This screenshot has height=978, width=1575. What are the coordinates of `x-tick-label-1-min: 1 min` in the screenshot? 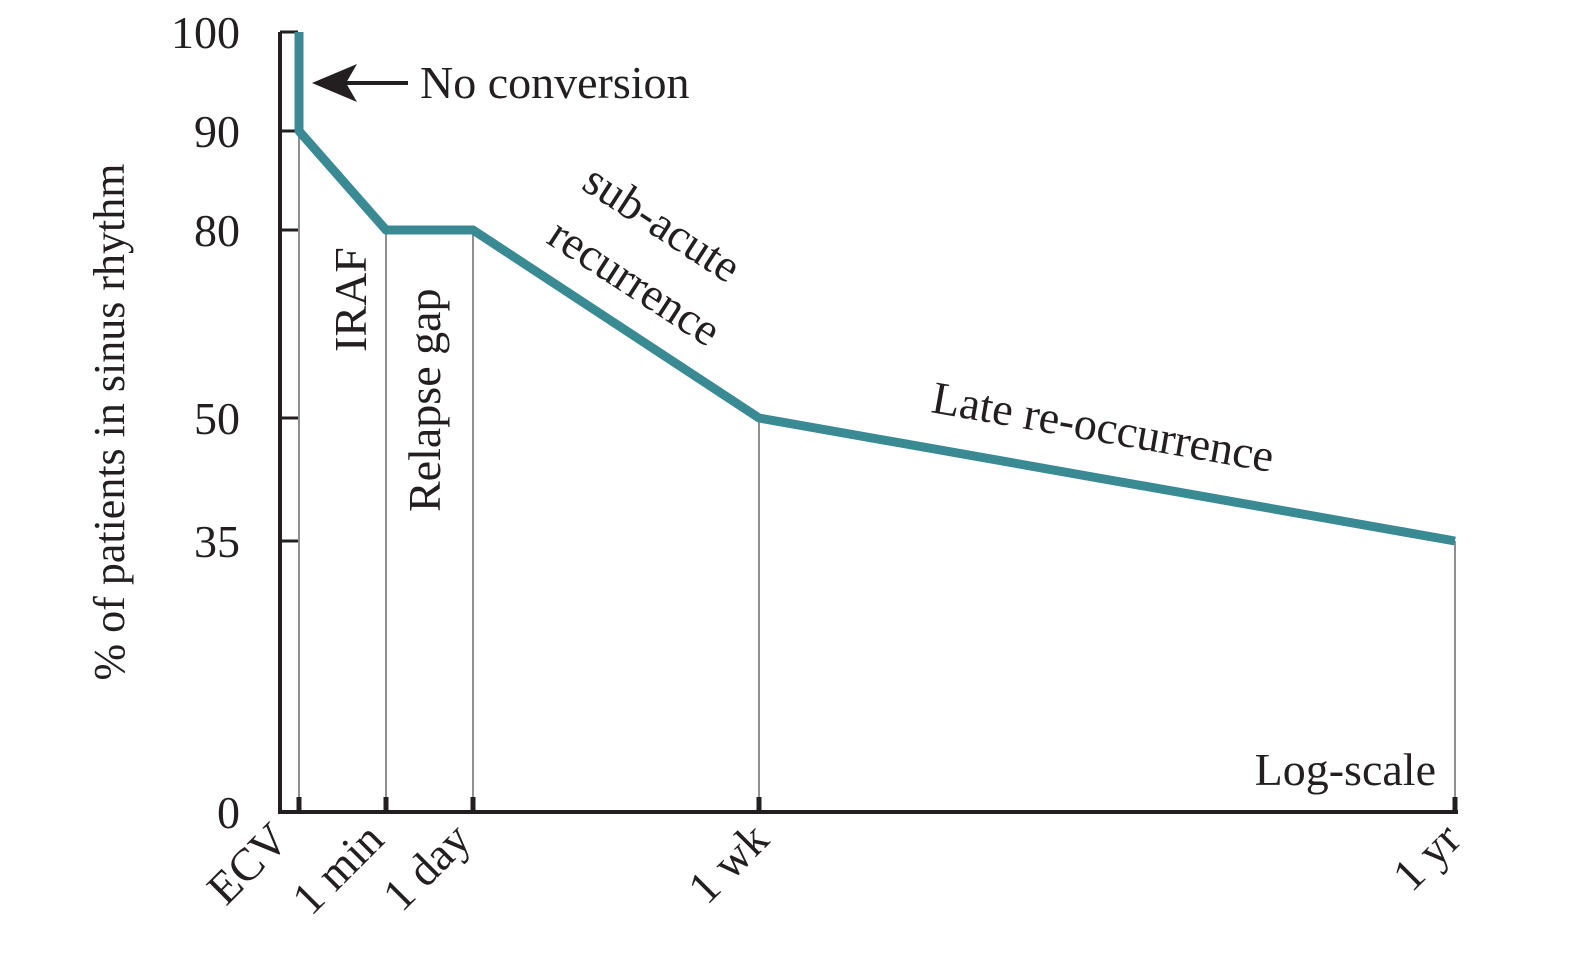 It's located at (337, 868).